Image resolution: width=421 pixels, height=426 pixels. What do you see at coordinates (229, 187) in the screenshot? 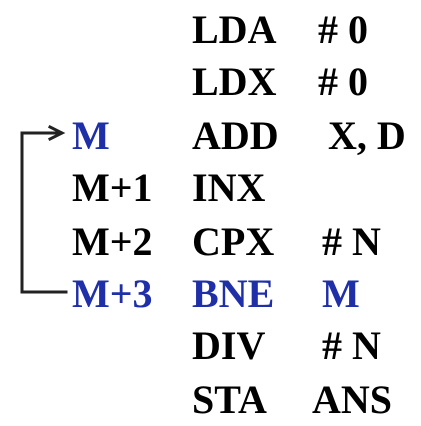
I see `row-opcode: INX` at bounding box center [229, 187].